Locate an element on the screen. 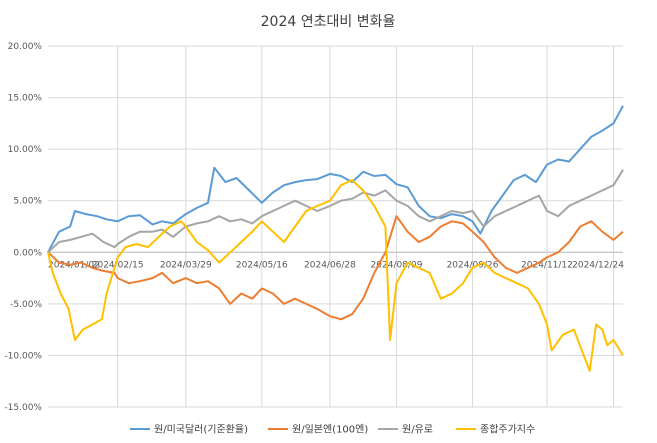 The image size is (657, 443). x-tick-label: 2024/05/16 is located at coordinates (262, 265).